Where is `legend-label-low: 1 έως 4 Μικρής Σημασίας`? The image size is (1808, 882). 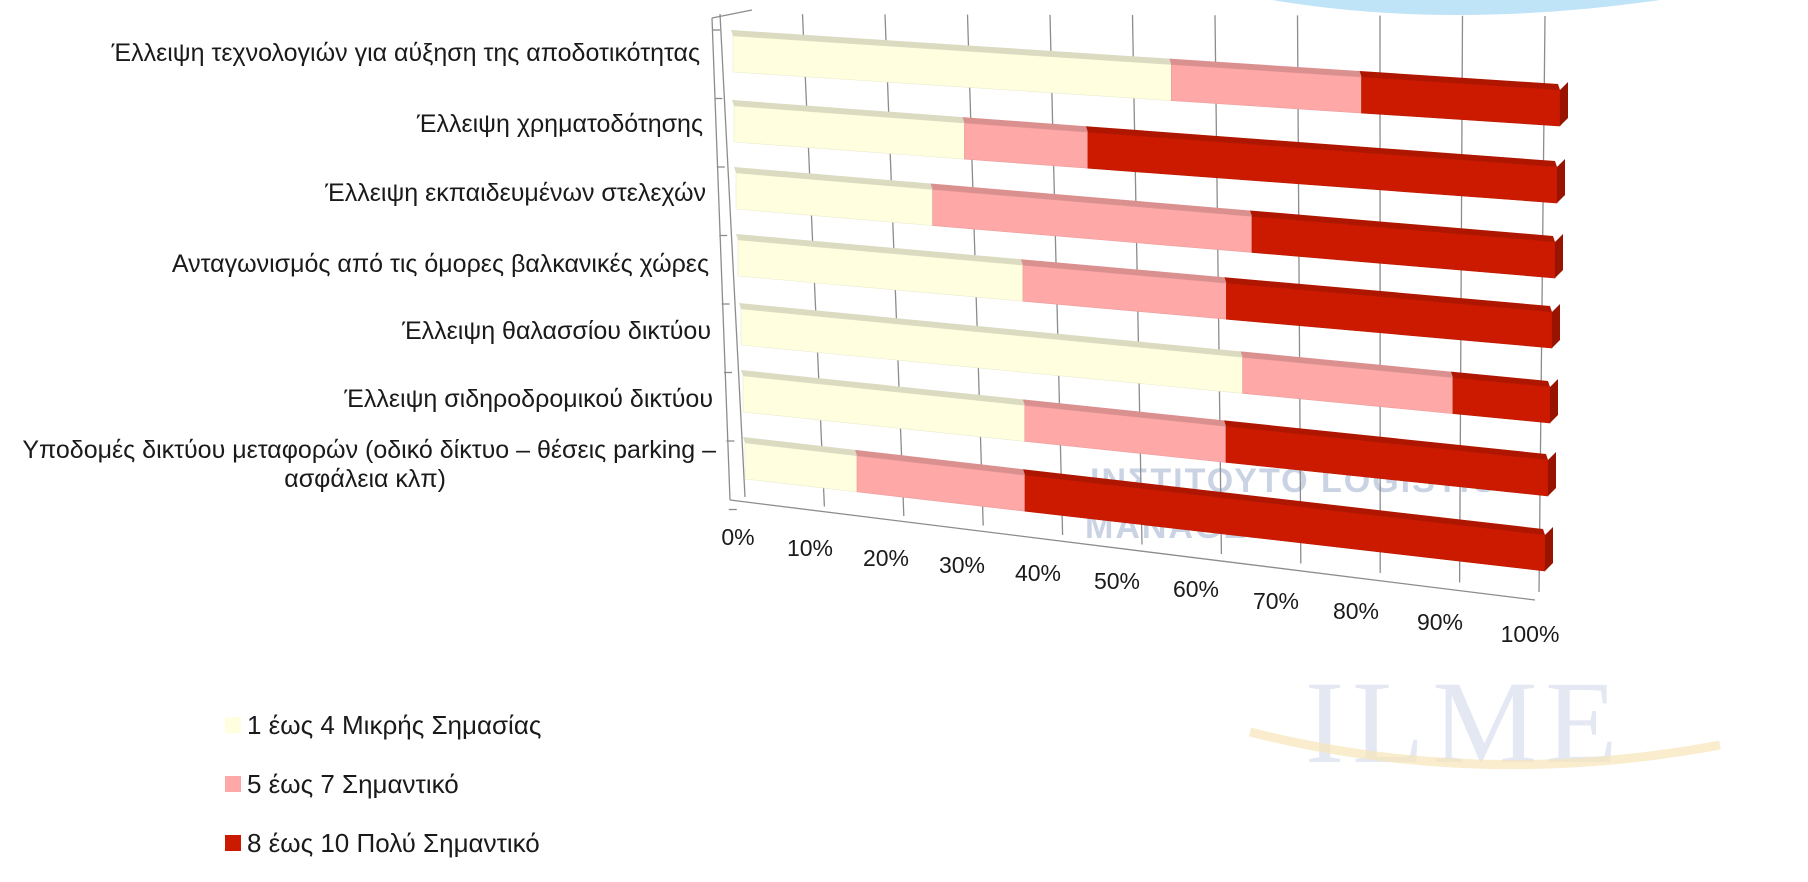 legend-label-low: 1 έως 4 Μικρής Σημασίας is located at coordinates (394, 725).